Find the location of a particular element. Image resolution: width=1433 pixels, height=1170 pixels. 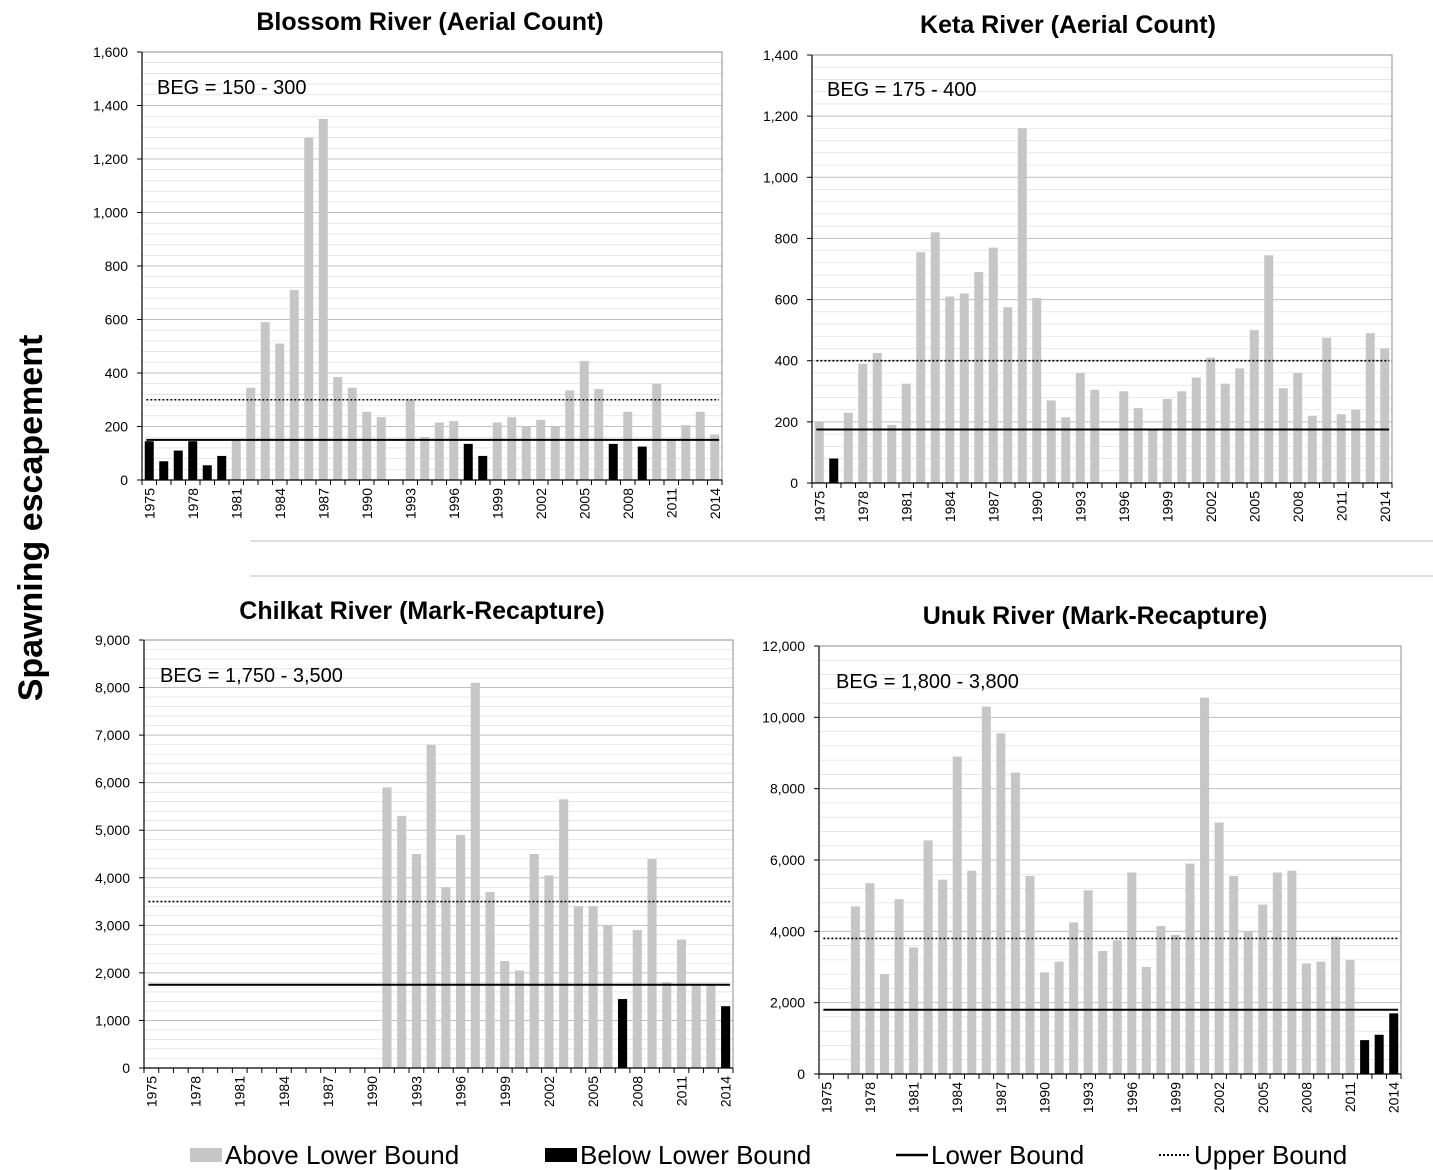

x-tick-label: 1993 is located at coordinates (416, 1091).